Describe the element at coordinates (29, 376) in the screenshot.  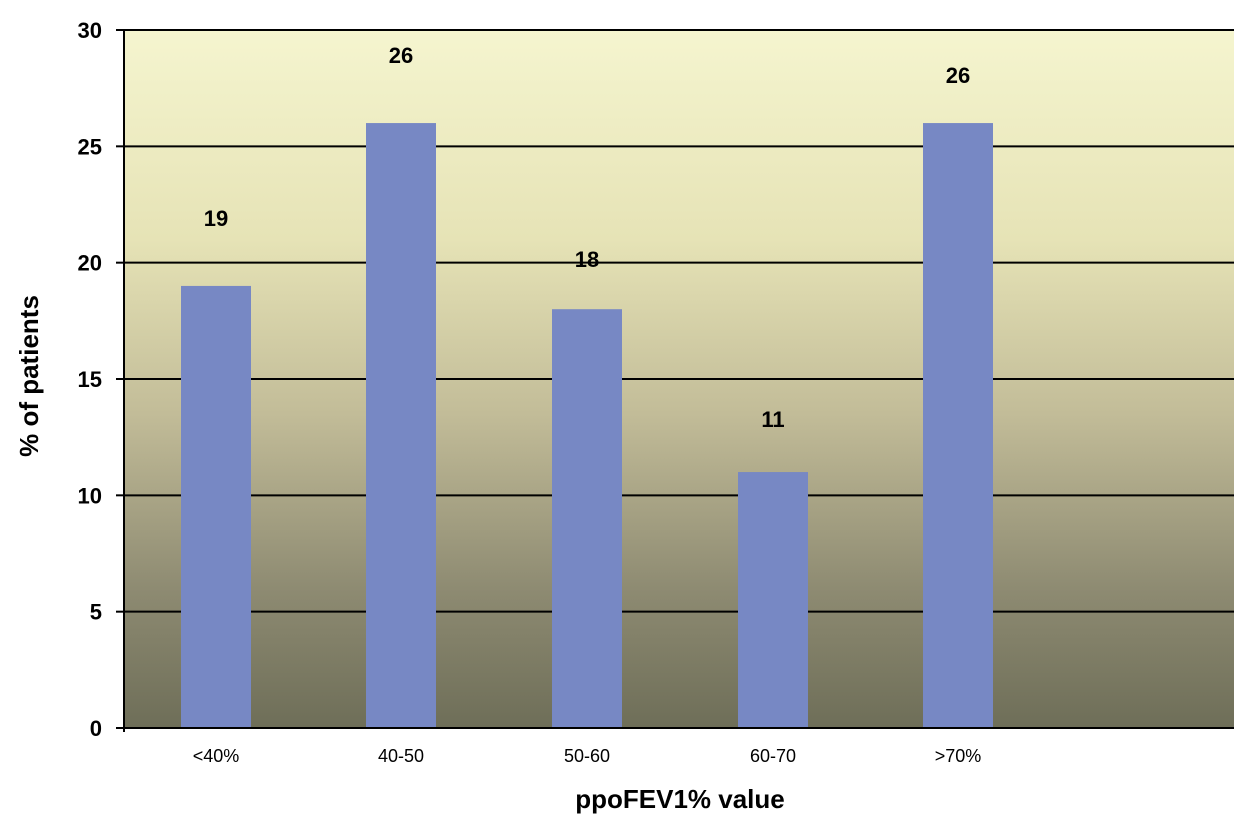
I see `y-axis-title: % of patients` at that location.